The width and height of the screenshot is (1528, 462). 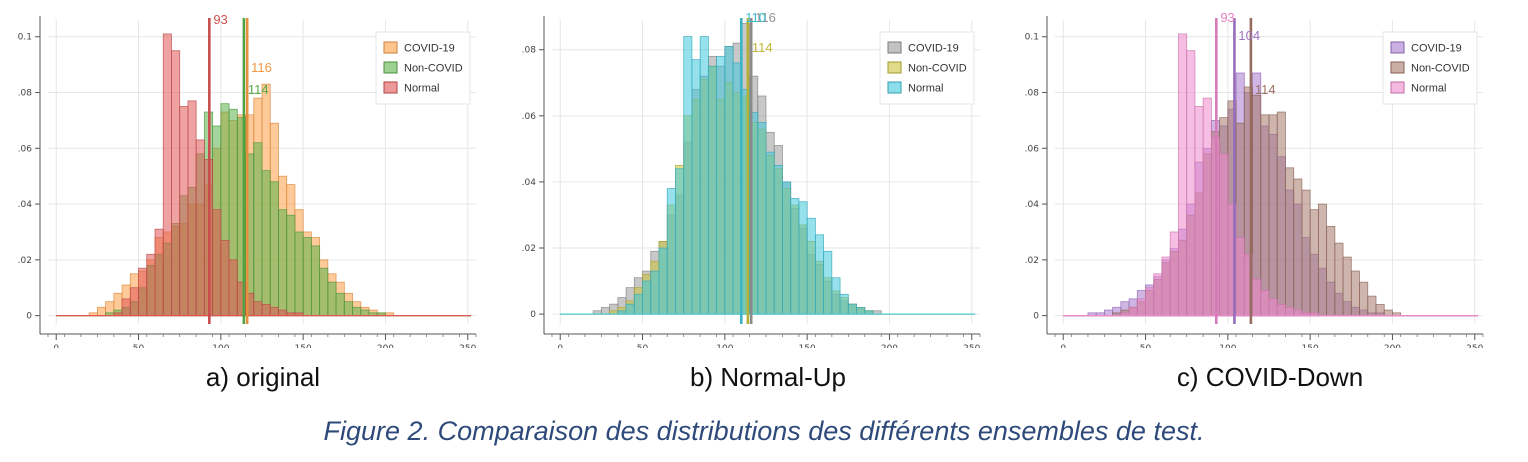 What do you see at coordinates (971, 346) in the screenshot?
I see `x-tick-label: 250` at bounding box center [971, 346].